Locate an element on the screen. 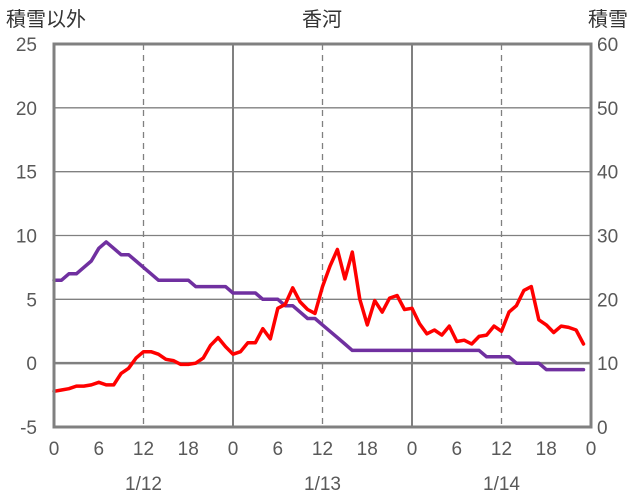 This screenshot has width=636, height=501. right-tick-label: 20 is located at coordinates (607, 300).